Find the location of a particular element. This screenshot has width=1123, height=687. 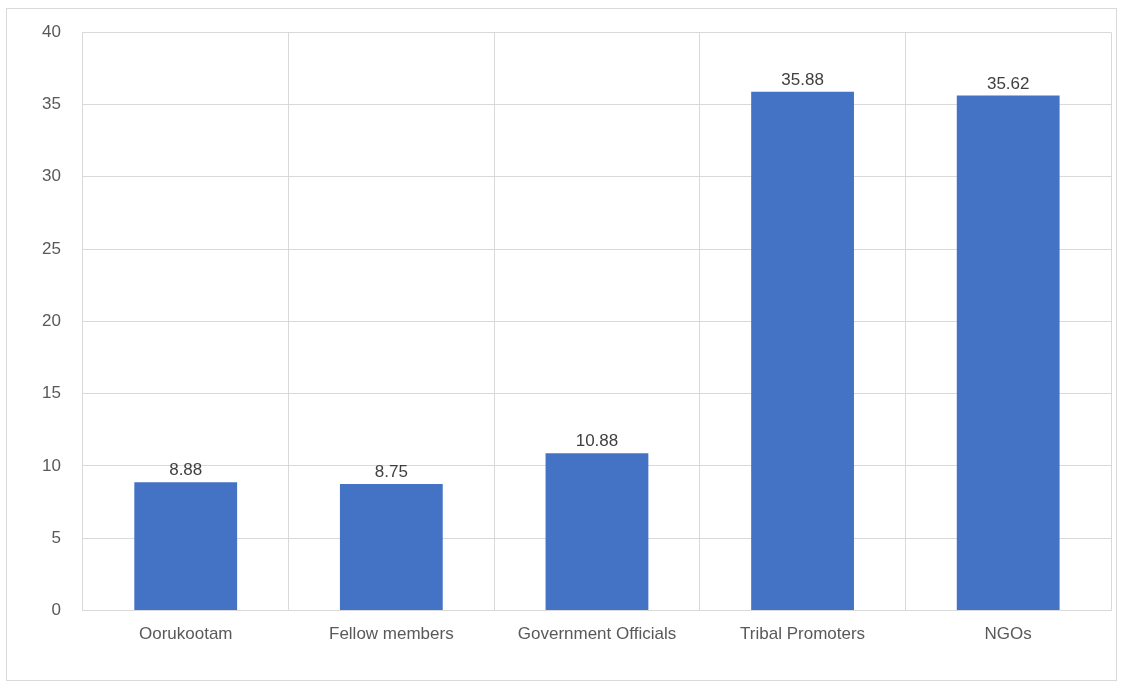

x-tick-label: NGOs is located at coordinates (1008, 634).